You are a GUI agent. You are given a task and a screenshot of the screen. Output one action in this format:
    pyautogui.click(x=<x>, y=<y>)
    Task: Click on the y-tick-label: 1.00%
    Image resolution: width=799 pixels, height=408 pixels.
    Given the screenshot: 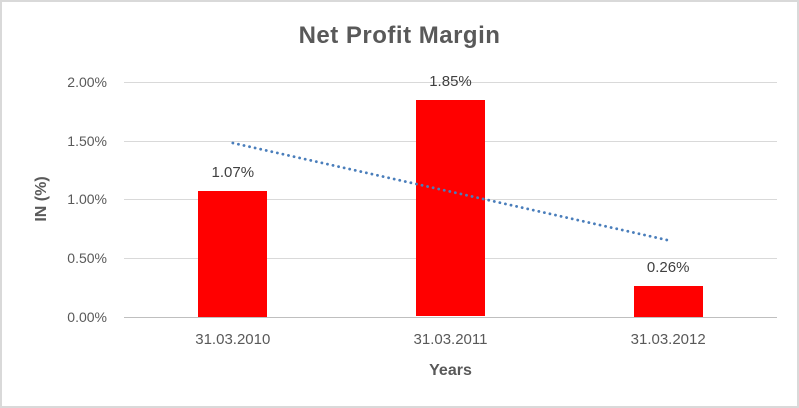 What is the action you would take?
    pyautogui.click(x=87, y=199)
    